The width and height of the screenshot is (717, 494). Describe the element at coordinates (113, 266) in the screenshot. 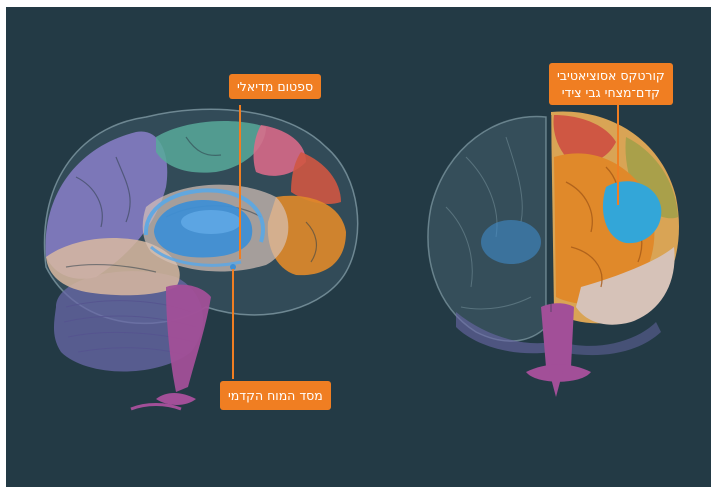

I see `temporal-lobe` at that location.